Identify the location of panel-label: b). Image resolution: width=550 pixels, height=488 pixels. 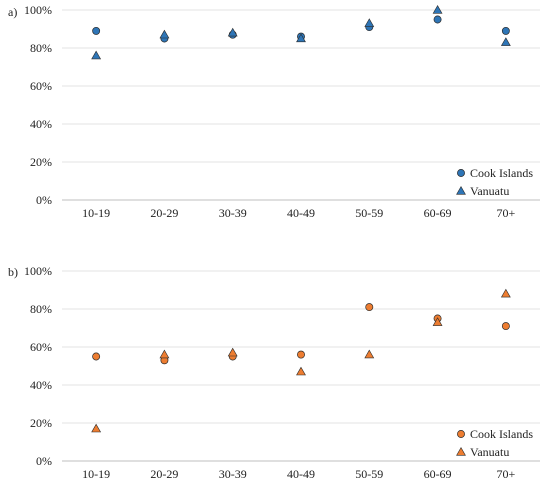
(13, 272).